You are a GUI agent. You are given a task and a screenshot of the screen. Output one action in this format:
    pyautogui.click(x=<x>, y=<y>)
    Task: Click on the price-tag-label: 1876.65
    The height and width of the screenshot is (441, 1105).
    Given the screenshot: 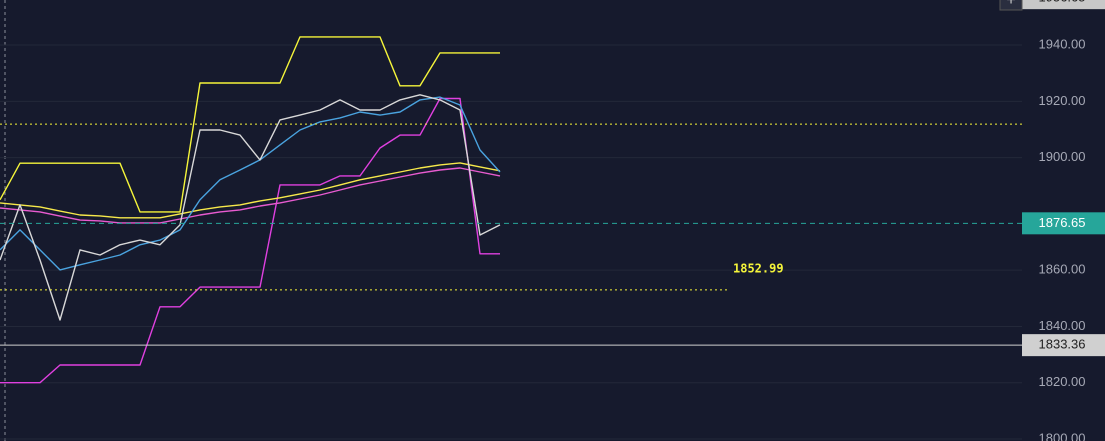 What is the action you would take?
    pyautogui.click(x=1062, y=222)
    